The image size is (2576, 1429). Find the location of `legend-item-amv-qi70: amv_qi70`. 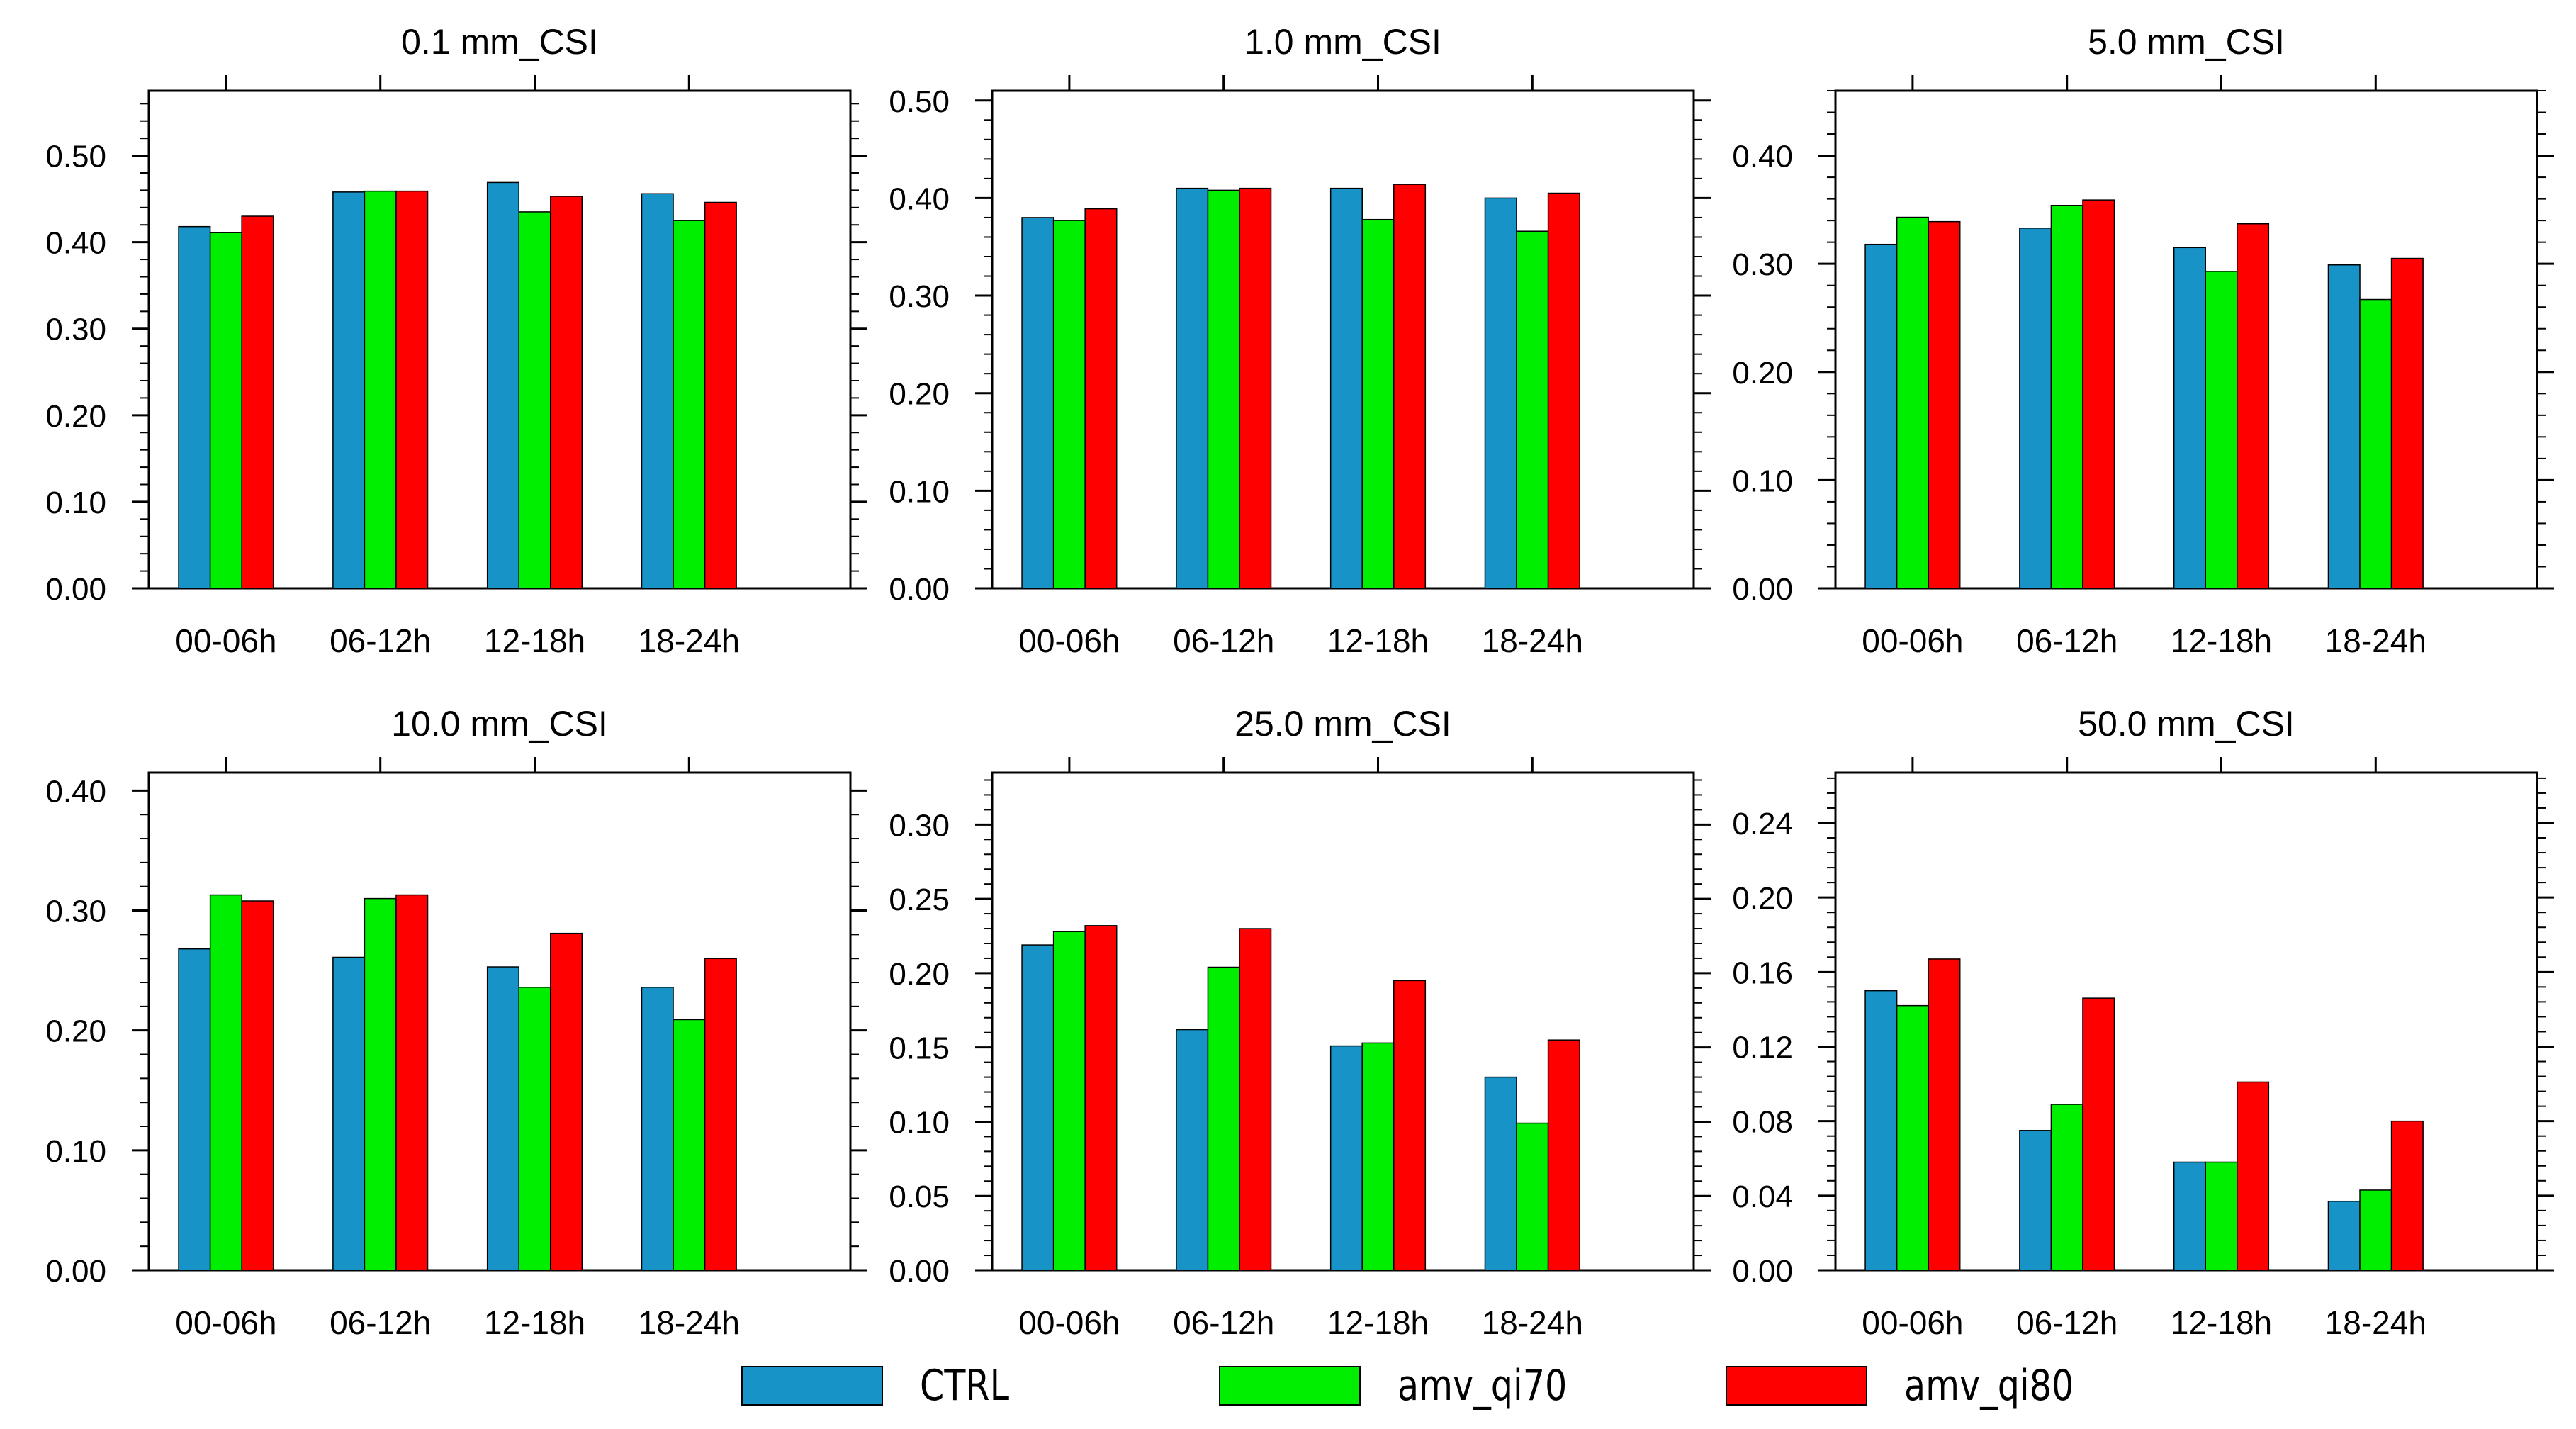

legend-item-amv-qi70: amv_qi70 is located at coordinates (1411, 1385).